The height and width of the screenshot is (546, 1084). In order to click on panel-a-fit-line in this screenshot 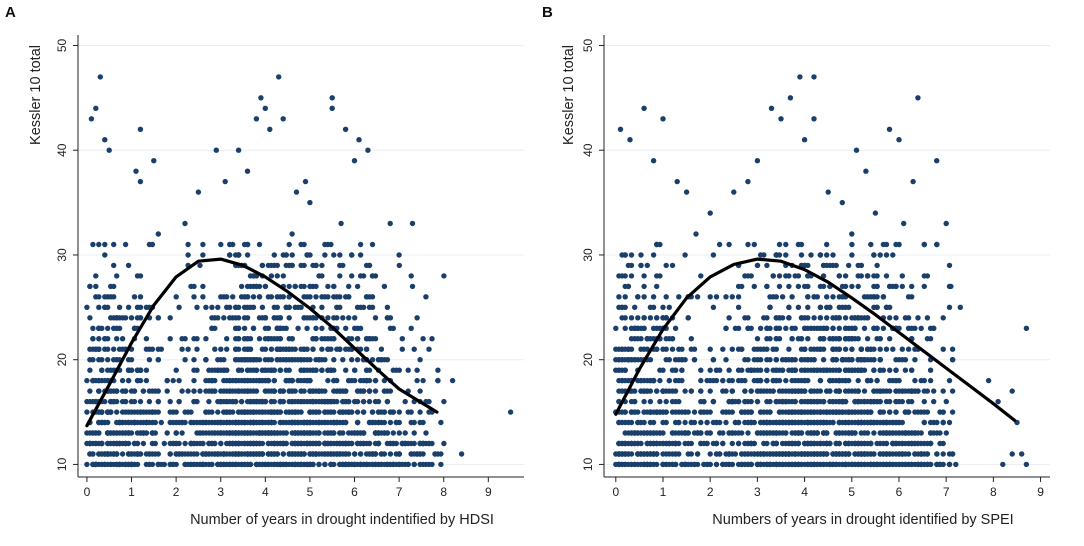, I will do `click(262, 342)`.